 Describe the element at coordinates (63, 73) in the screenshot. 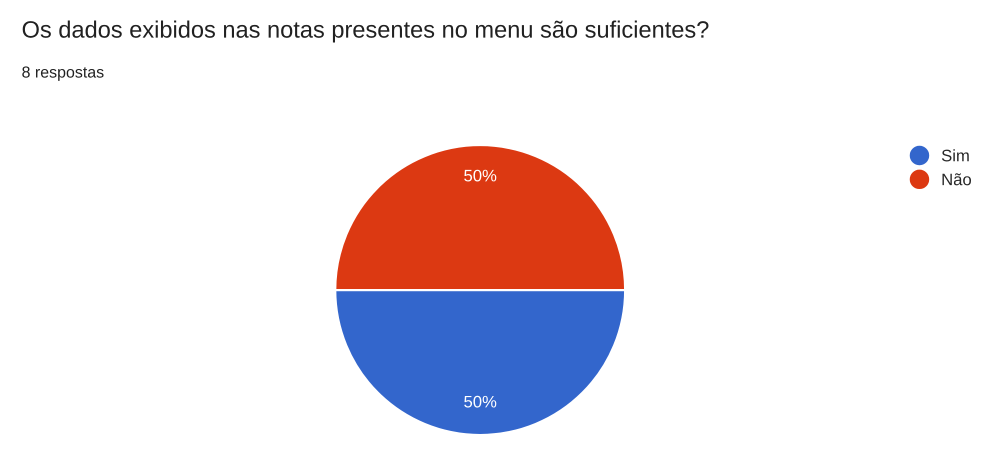

I see `text: 8 respostas` at that location.